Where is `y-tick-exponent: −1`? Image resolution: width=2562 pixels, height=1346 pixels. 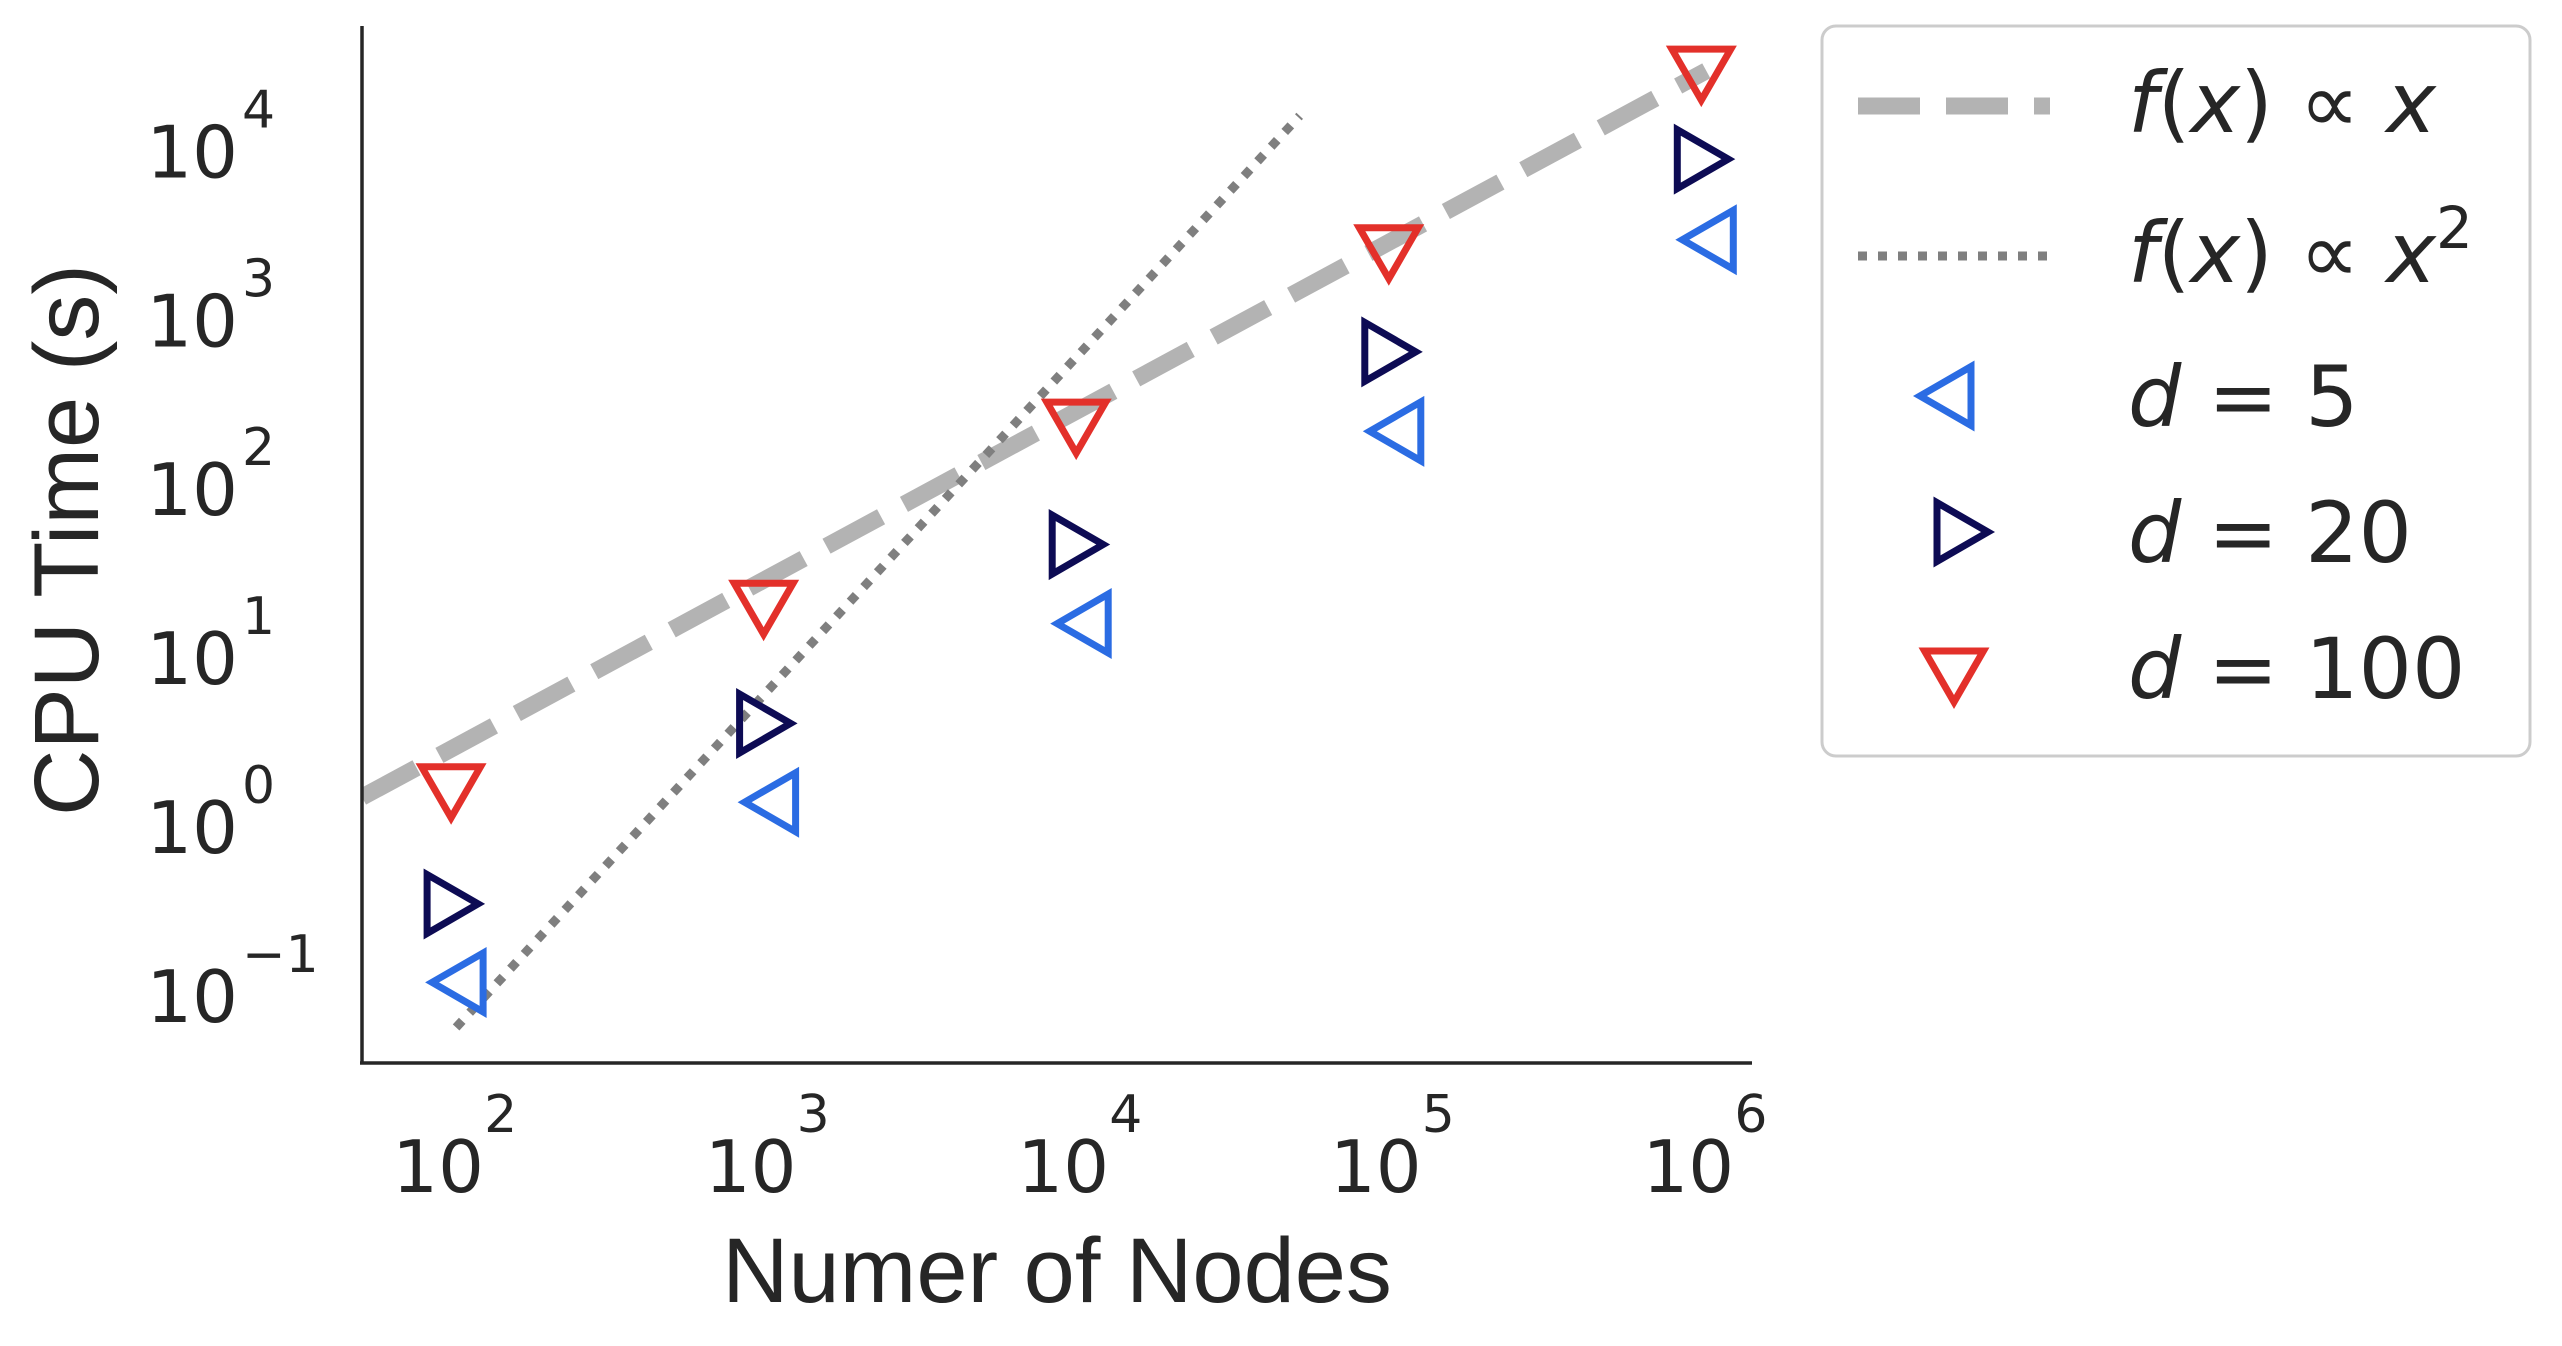 y-tick-exponent: −1 is located at coordinates (280, 955).